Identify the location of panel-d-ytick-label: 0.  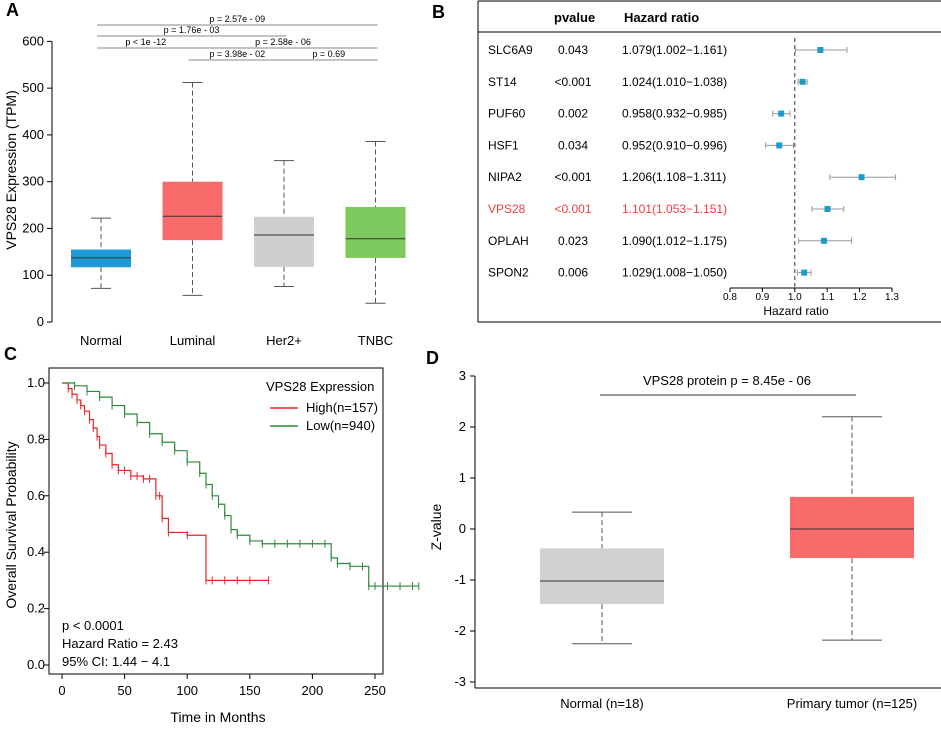
(462, 528).